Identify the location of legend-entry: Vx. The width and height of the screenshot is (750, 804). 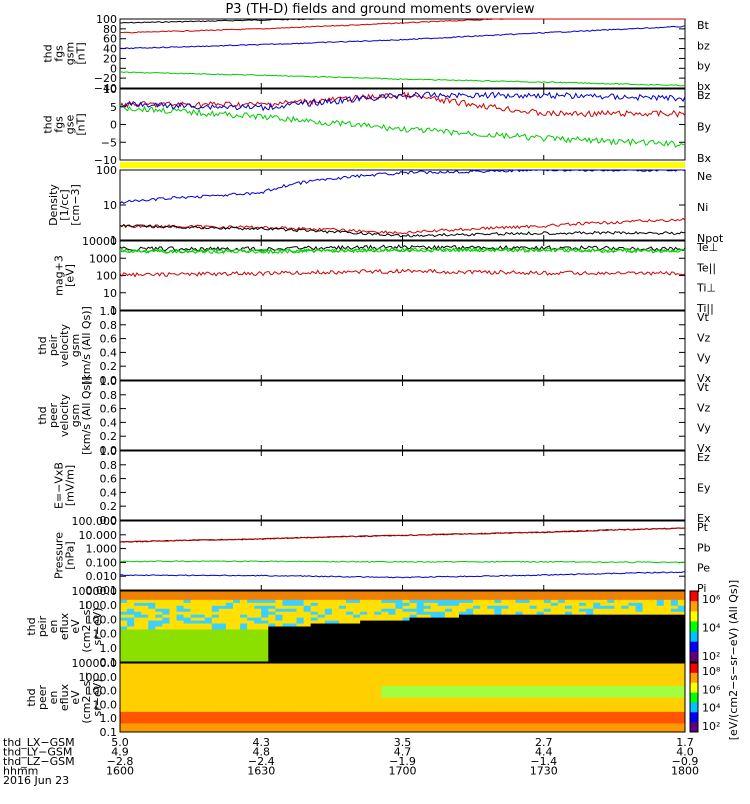
(704, 448).